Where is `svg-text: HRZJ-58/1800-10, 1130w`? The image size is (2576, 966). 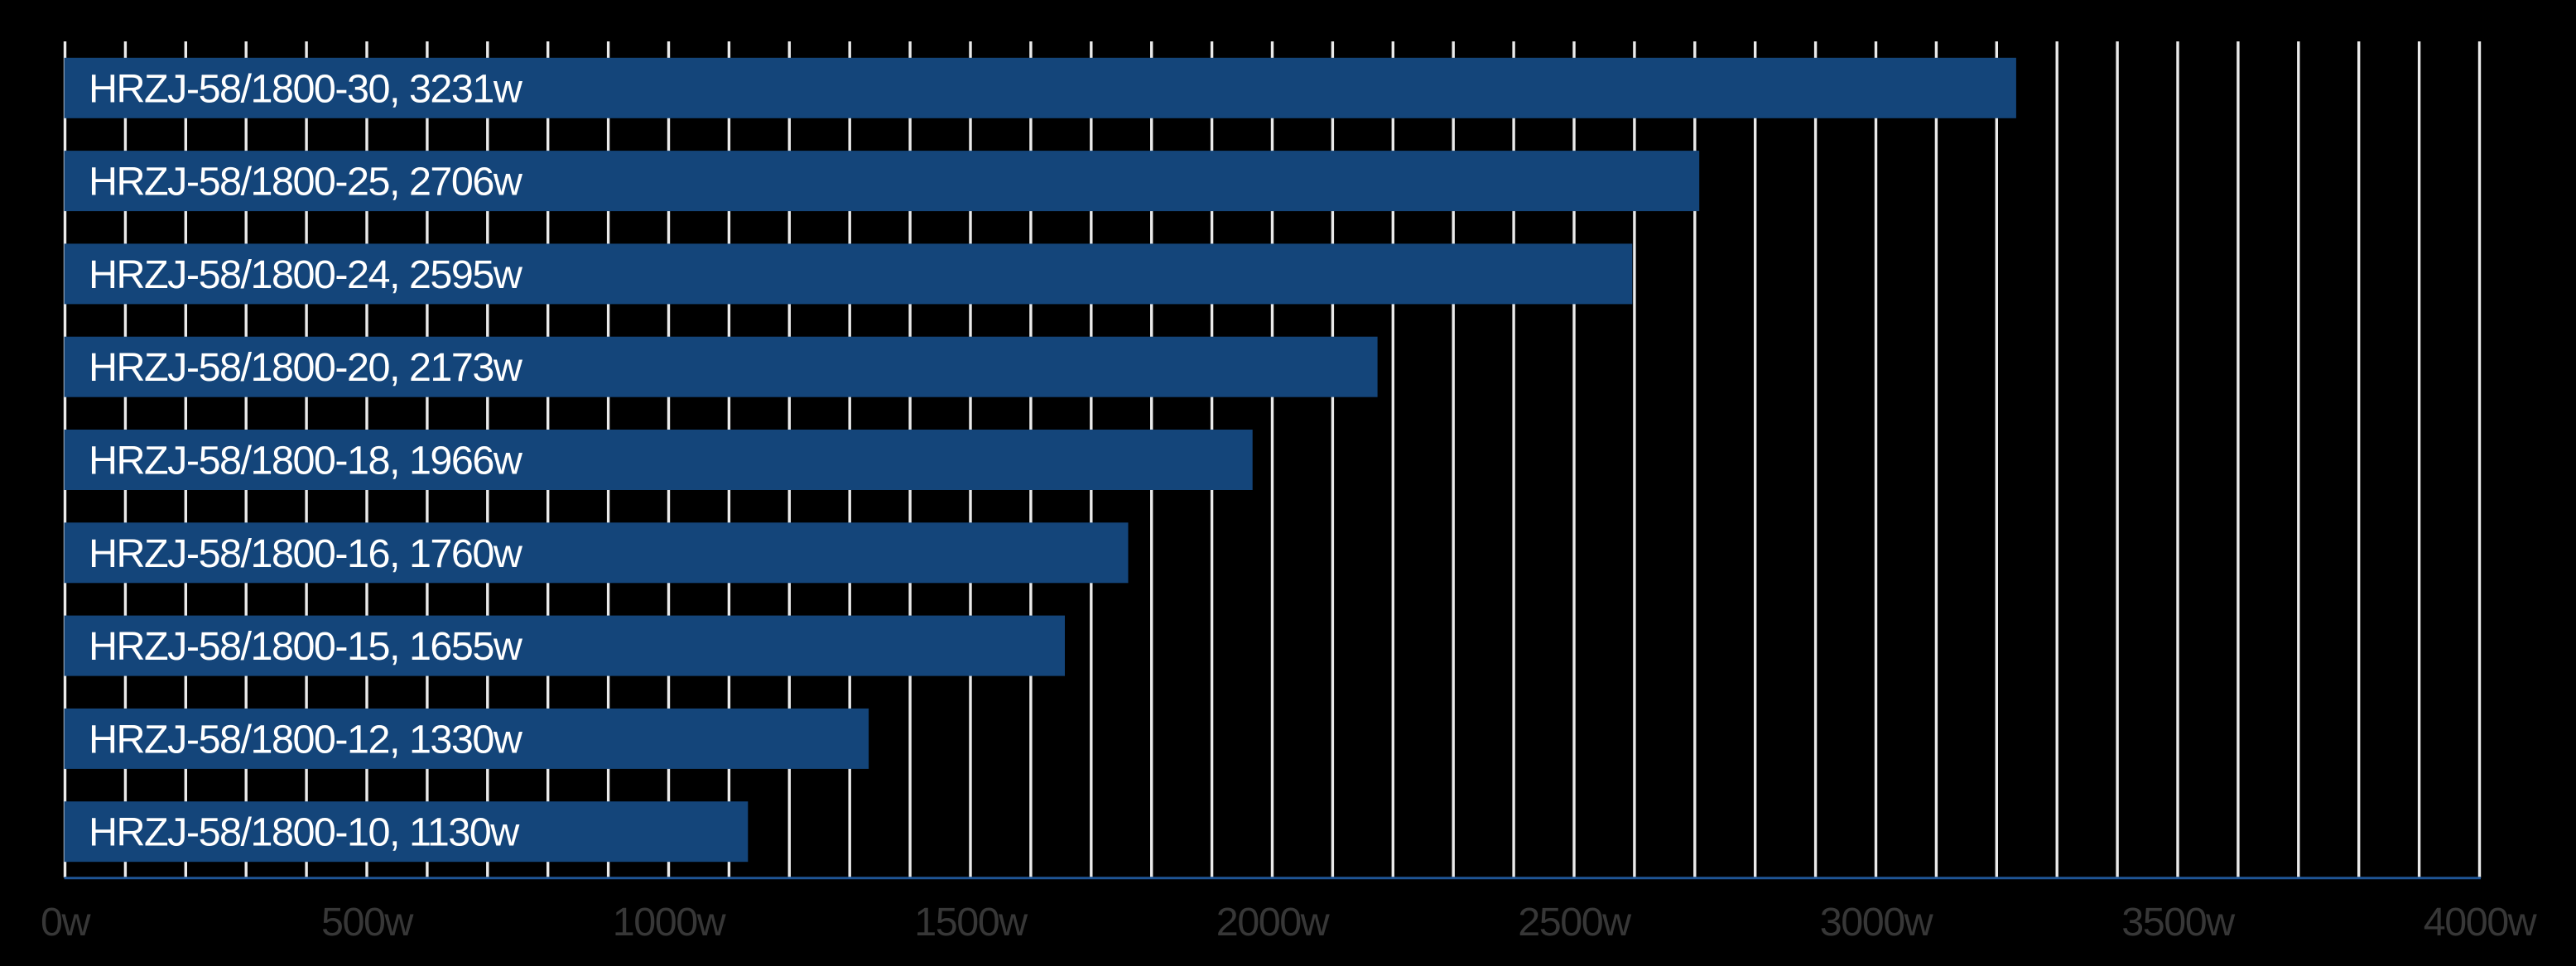
svg-text: HRZJ-58/1800-10, 1130w is located at coordinates (304, 832).